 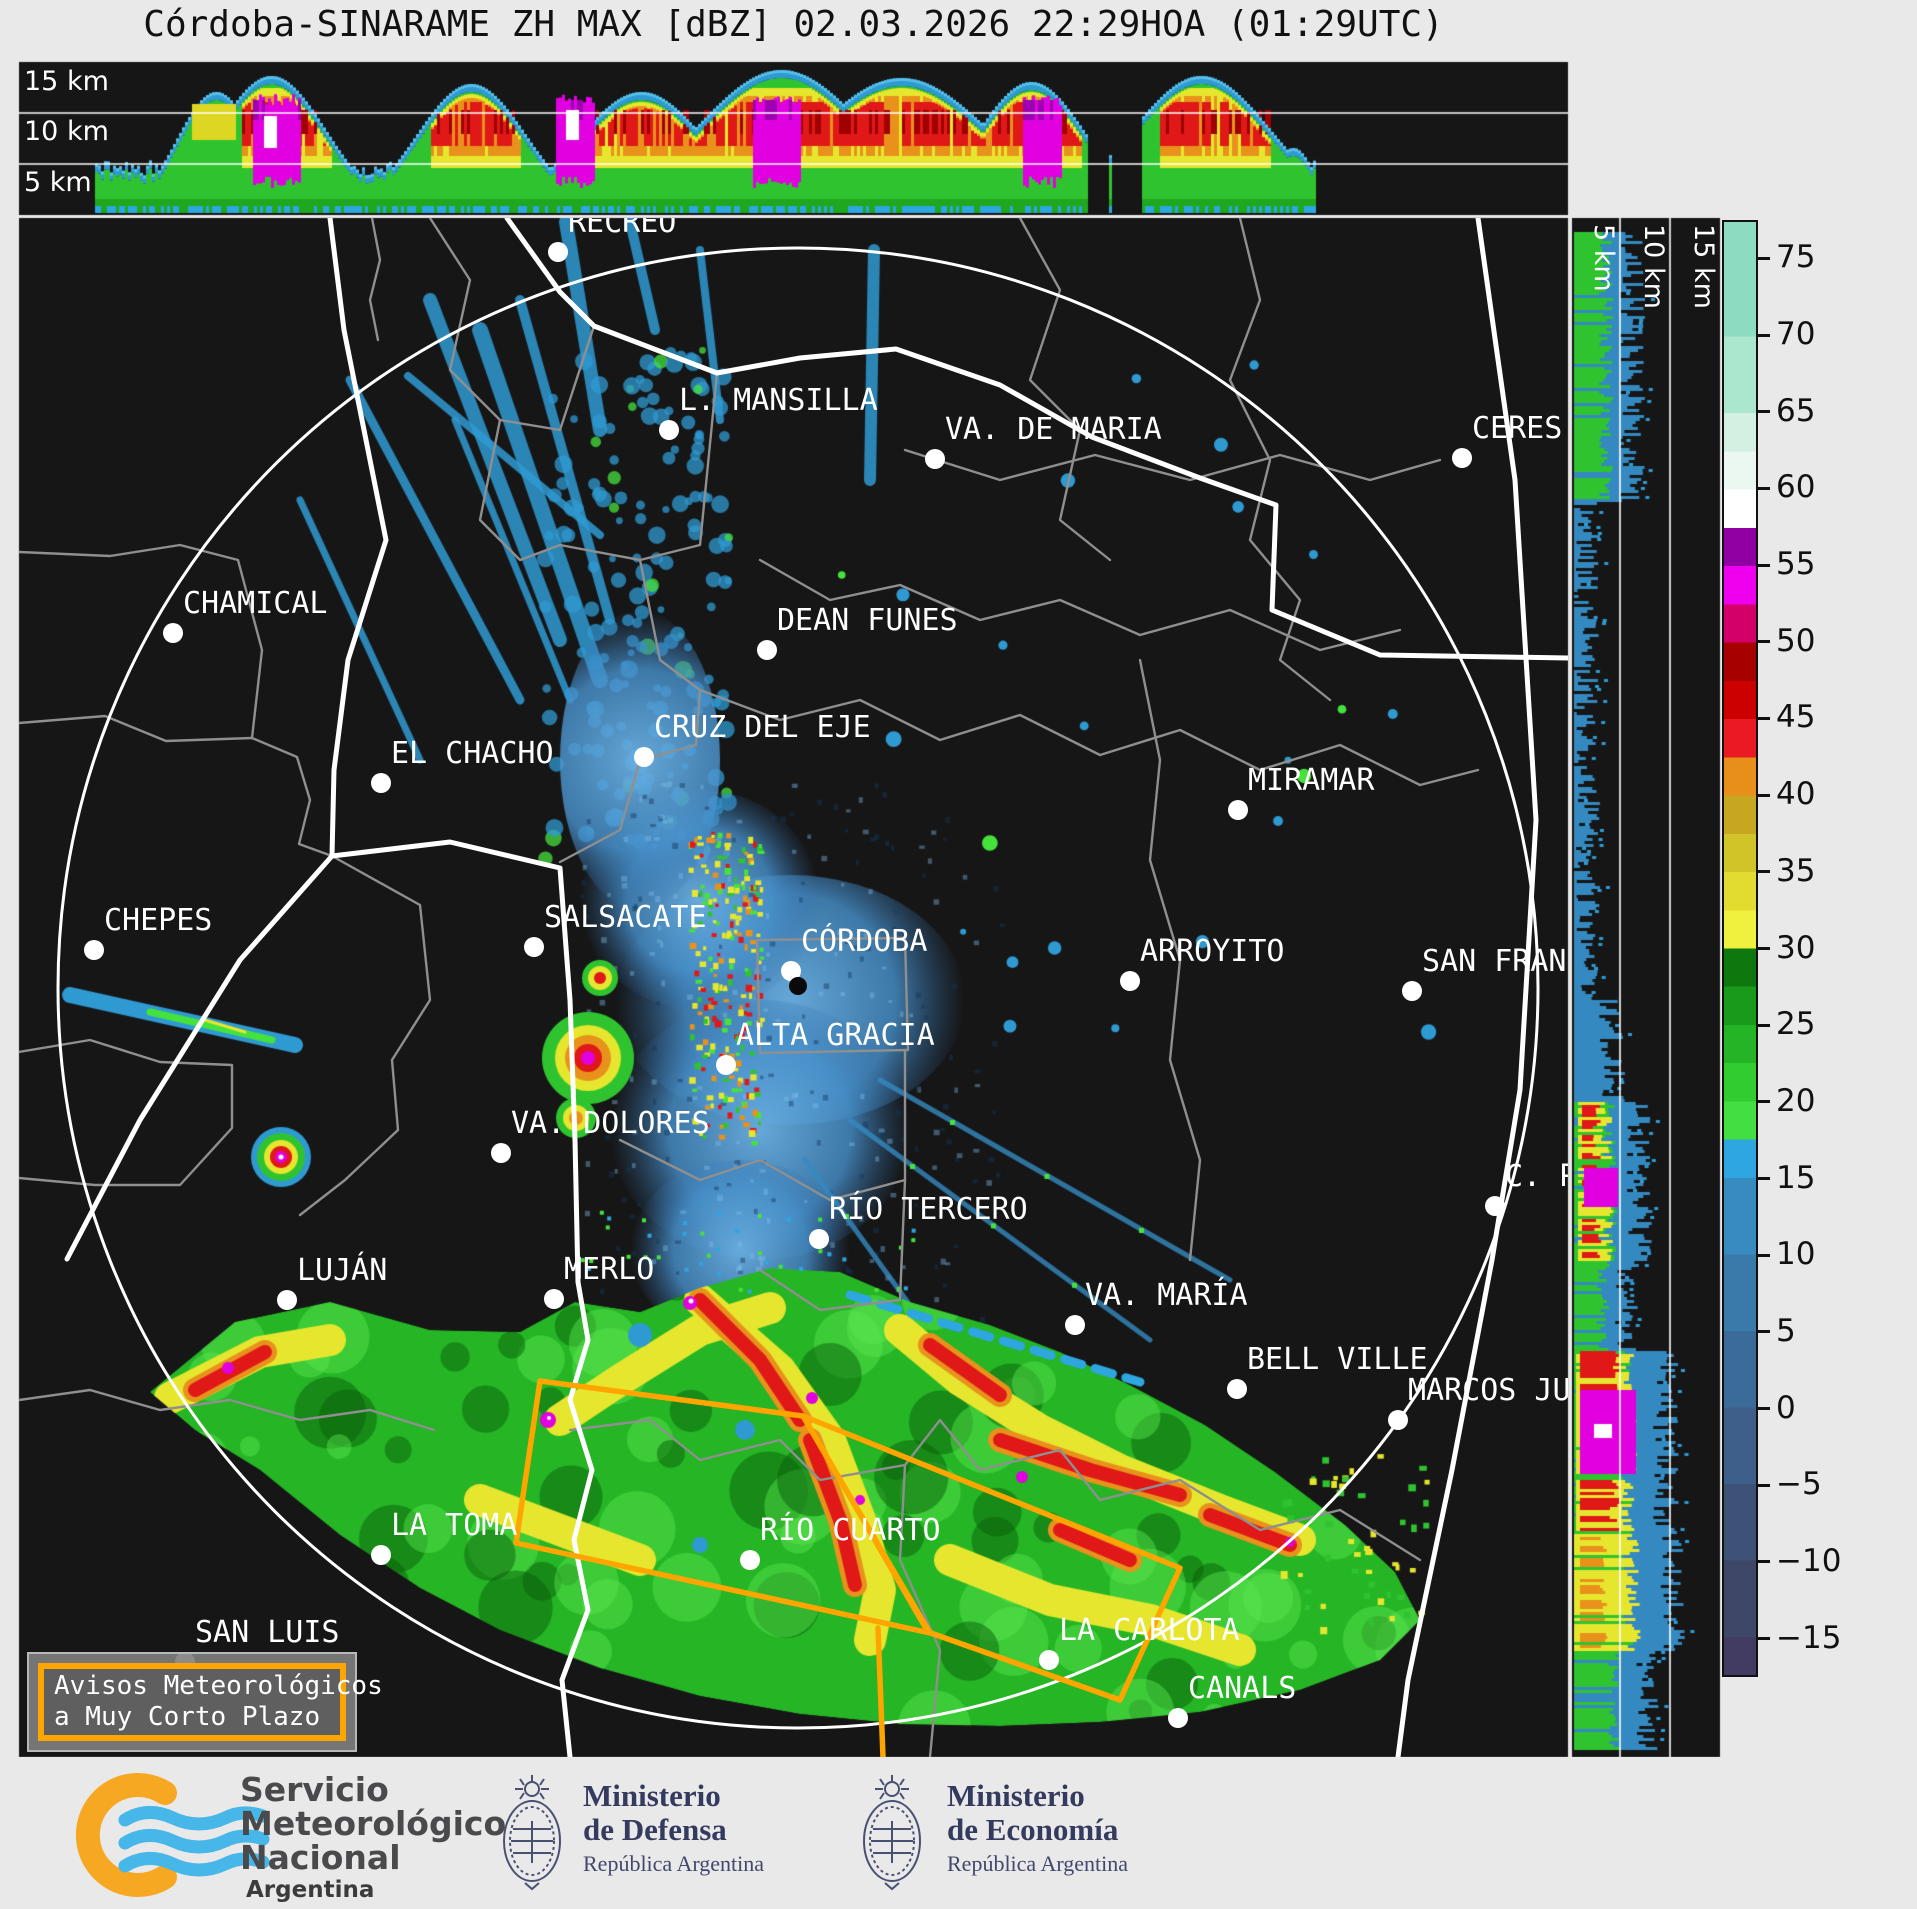 What do you see at coordinates (1786, 1407) in the screenshot?
I see `colorbar-tick-label: 0` at bounding box center [1786, 1407].